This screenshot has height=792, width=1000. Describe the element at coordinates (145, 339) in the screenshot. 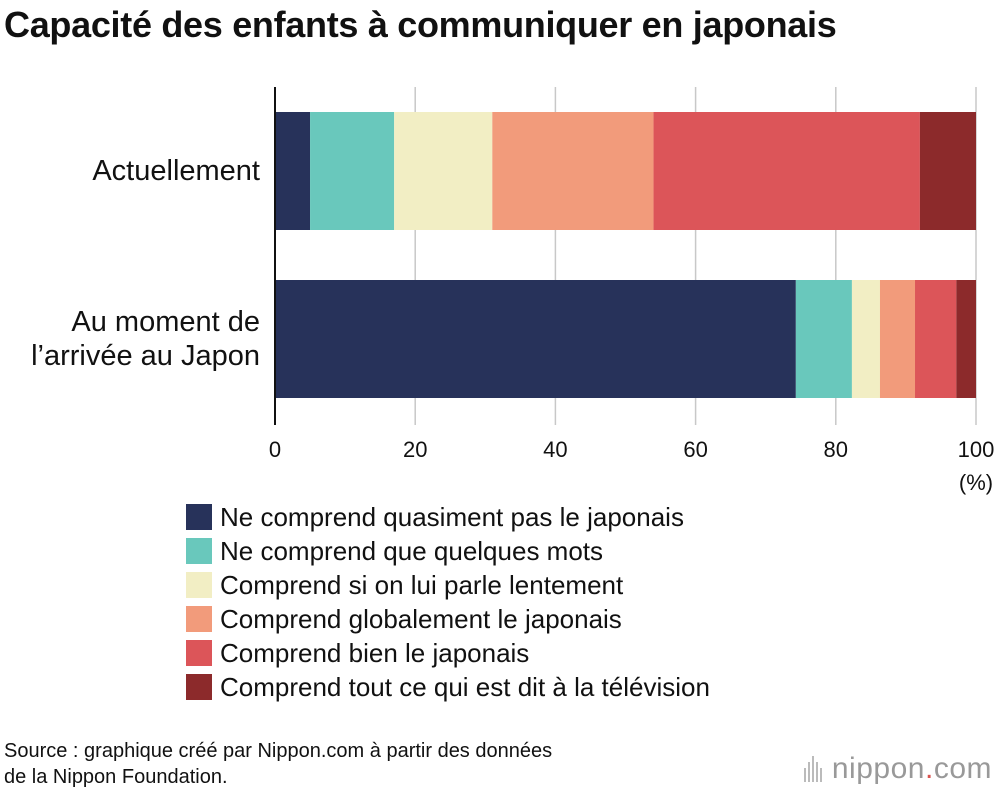

I see `category-label-1: Au moment de l’arrivée au Japon` at that location.